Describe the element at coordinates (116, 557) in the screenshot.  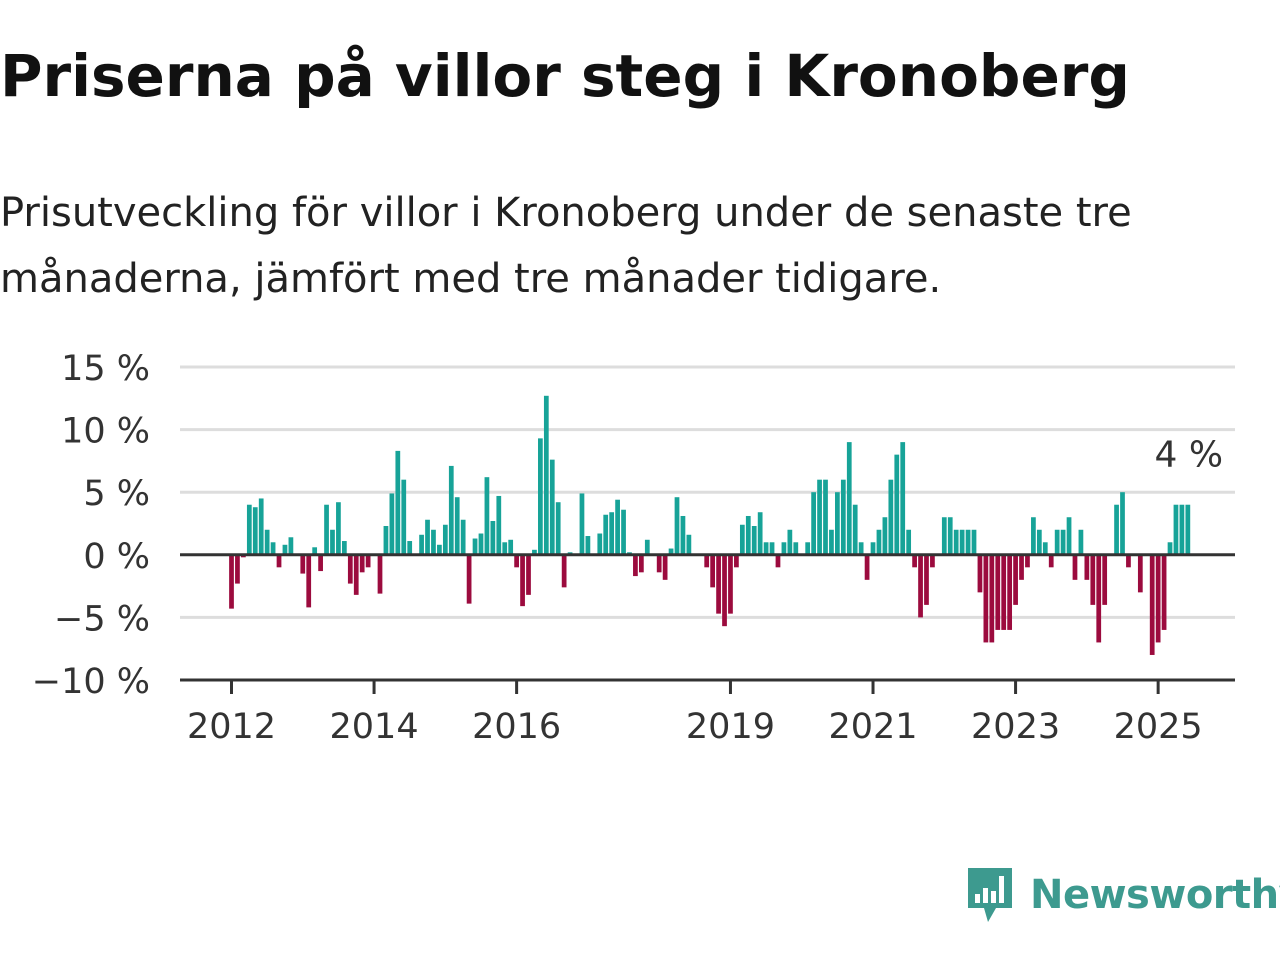
I see `y-tick-label: 0 %` at that location.